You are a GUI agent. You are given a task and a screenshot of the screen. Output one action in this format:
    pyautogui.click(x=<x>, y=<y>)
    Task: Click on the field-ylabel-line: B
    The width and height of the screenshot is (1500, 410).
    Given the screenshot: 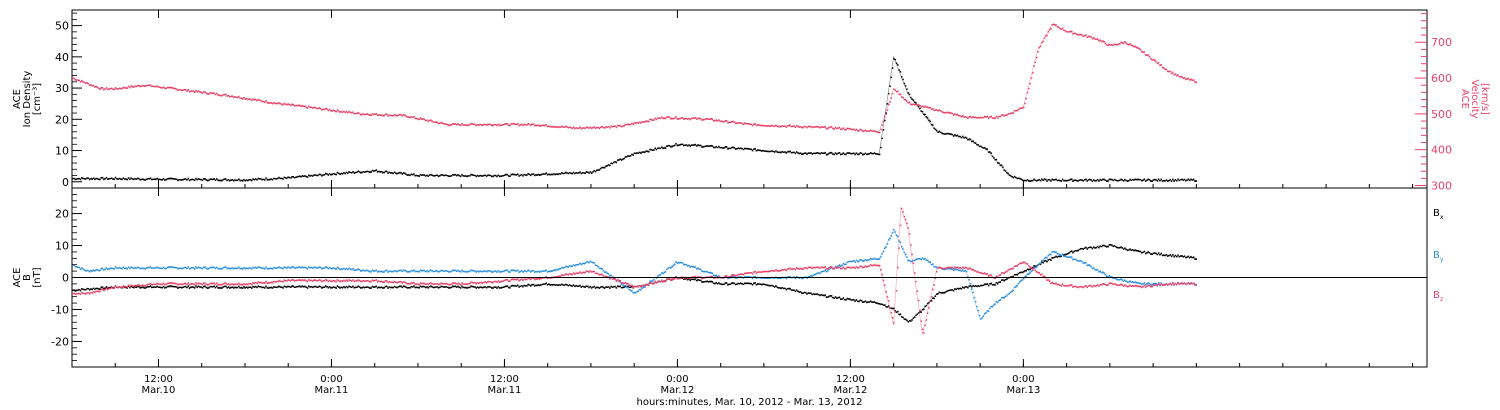 What is the action you would take?
    pyautogui.click(x=27, y=277)
    